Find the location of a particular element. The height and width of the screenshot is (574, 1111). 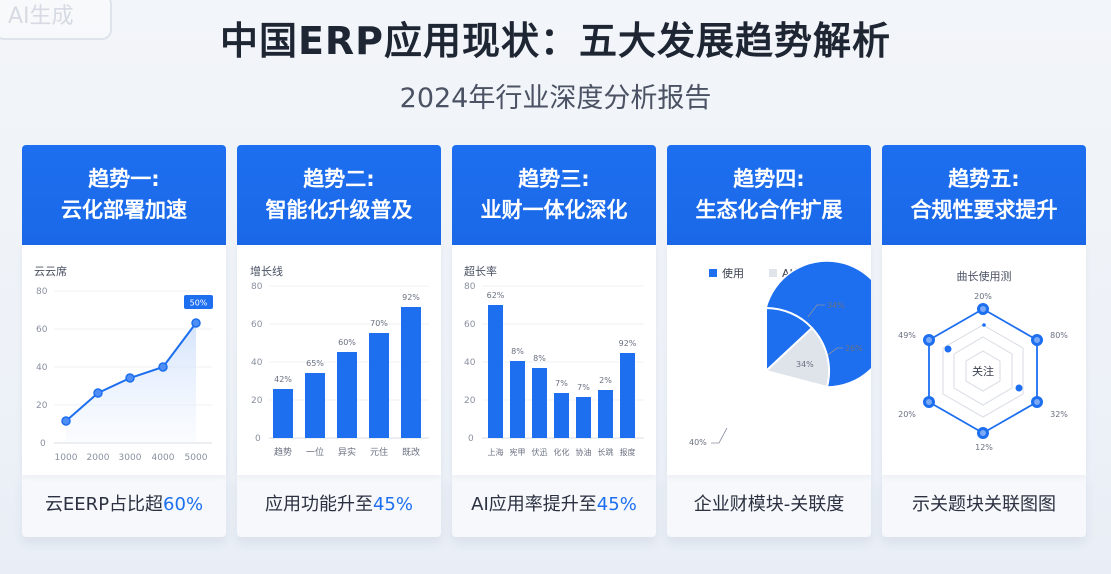

legend-swatch-ai is located at coordinates (773, 273).